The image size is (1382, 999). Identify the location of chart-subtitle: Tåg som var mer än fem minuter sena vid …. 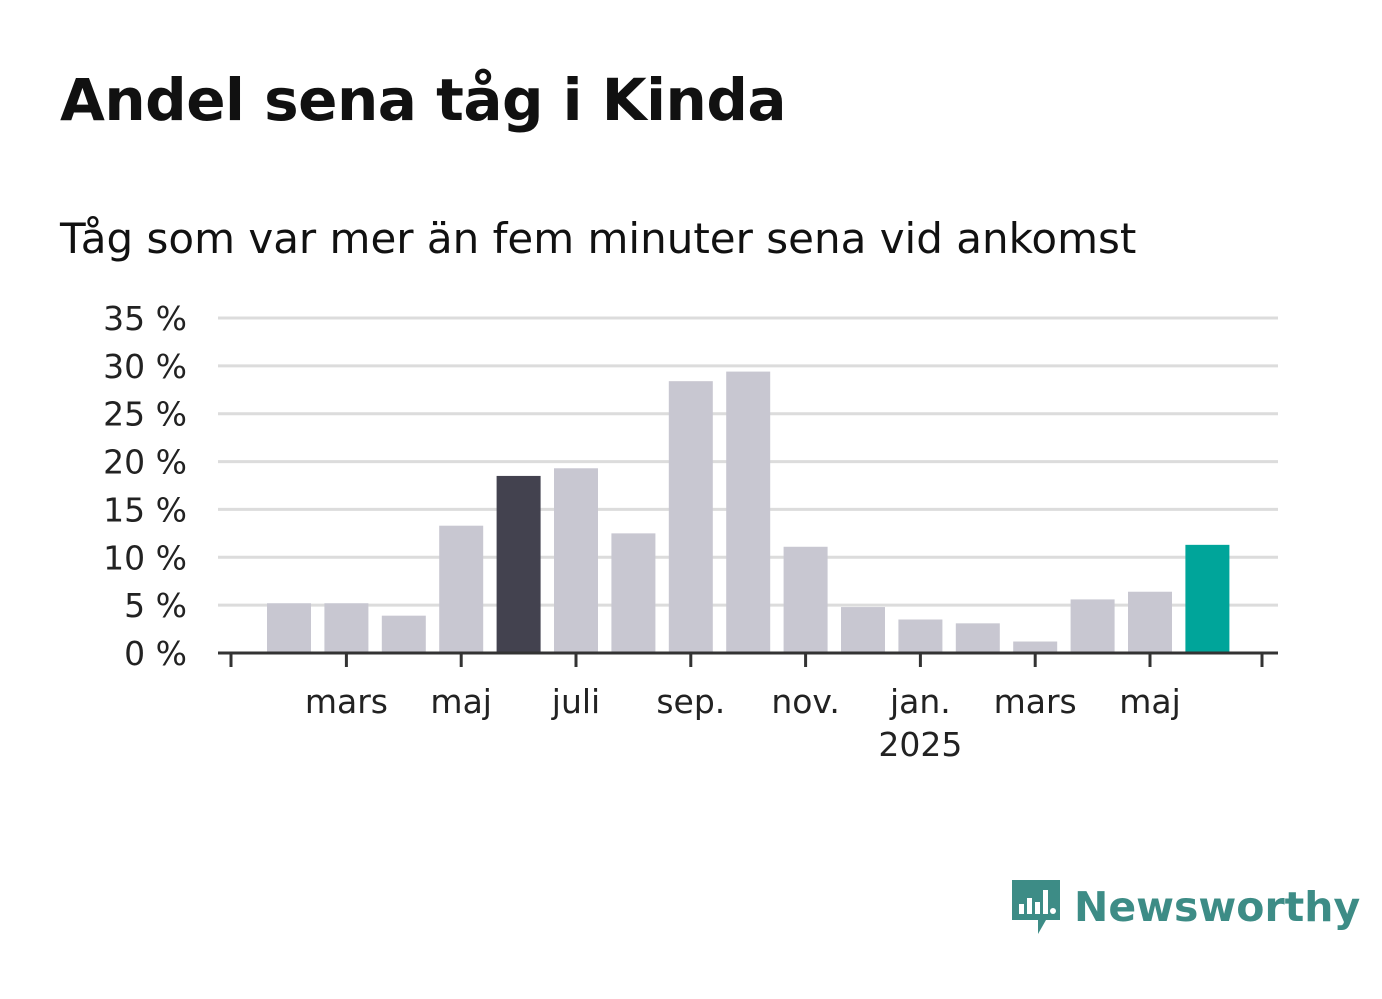
(598, 238).